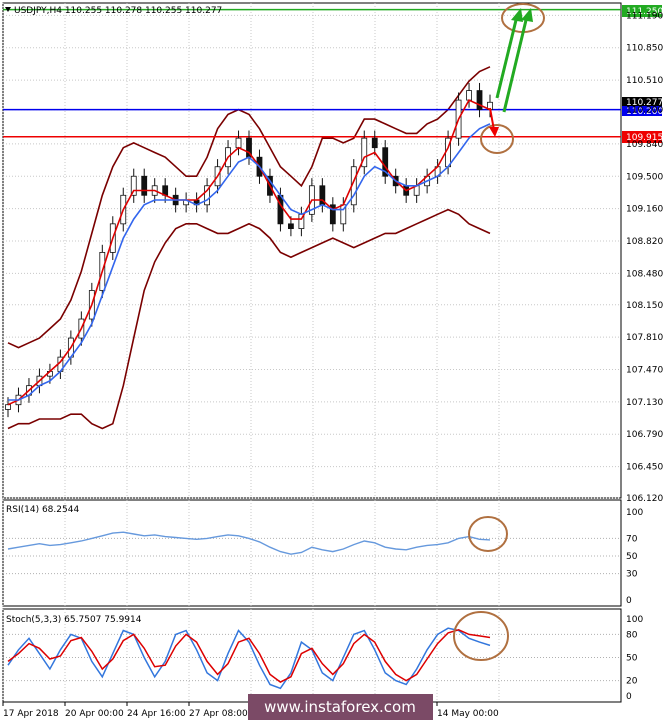 Image resolution: width=665 pixels, height=727 pixels. I want to click on price-tick: 106.450, so click(644, 468).